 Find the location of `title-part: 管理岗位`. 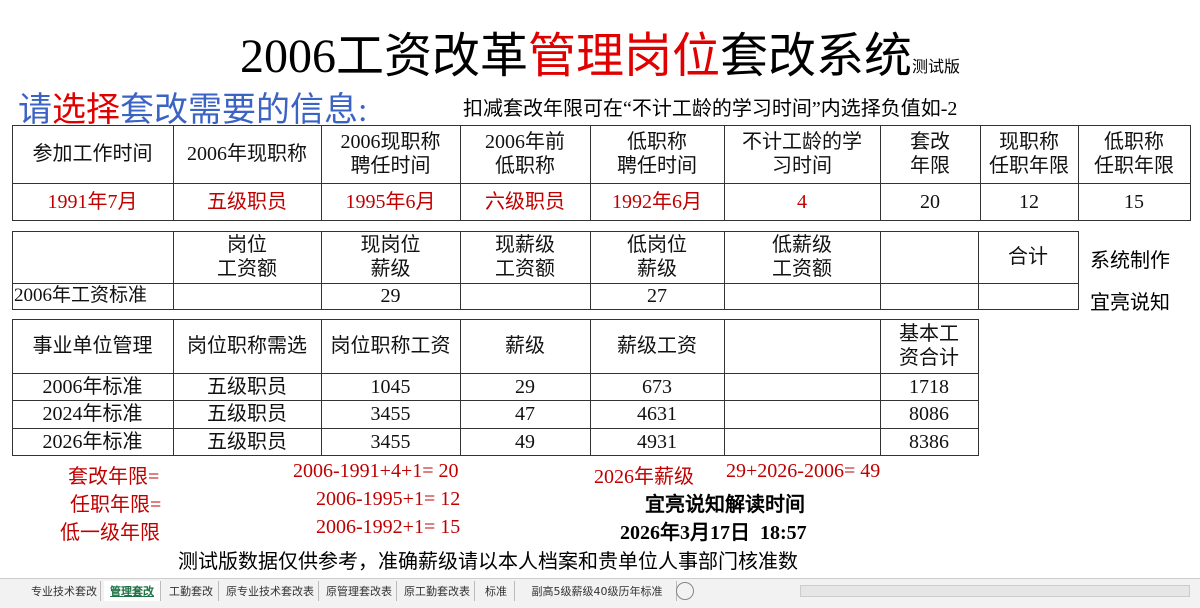

title-part: 管理岗位 is located at coordinates (623, 56).